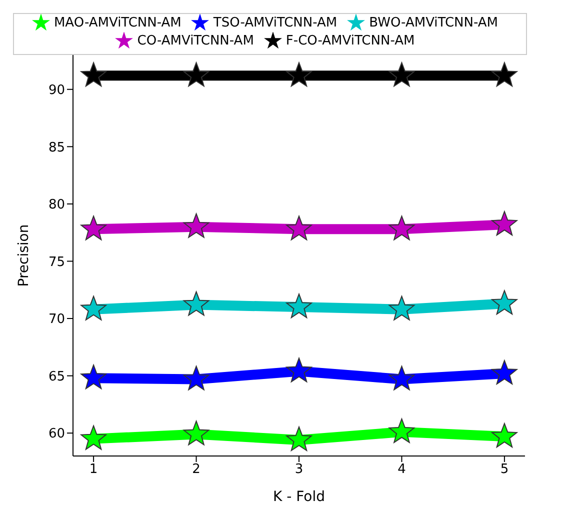 This screenshot has width=573, height=519. What do you see at coordinates (56, 90) in the screenshot?
I see `y-tick-label: 90` at bounding box center [56, 90].